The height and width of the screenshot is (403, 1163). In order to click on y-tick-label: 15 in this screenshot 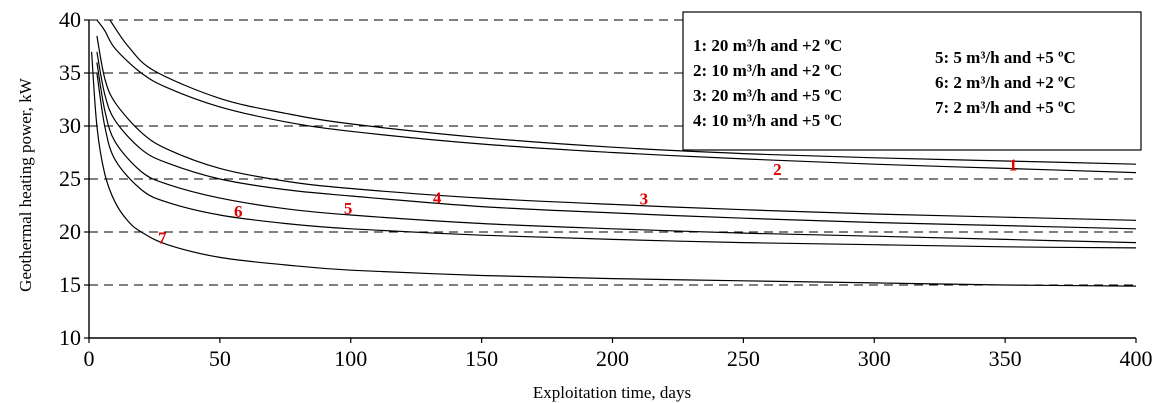, I will do `click(70, 284)`.